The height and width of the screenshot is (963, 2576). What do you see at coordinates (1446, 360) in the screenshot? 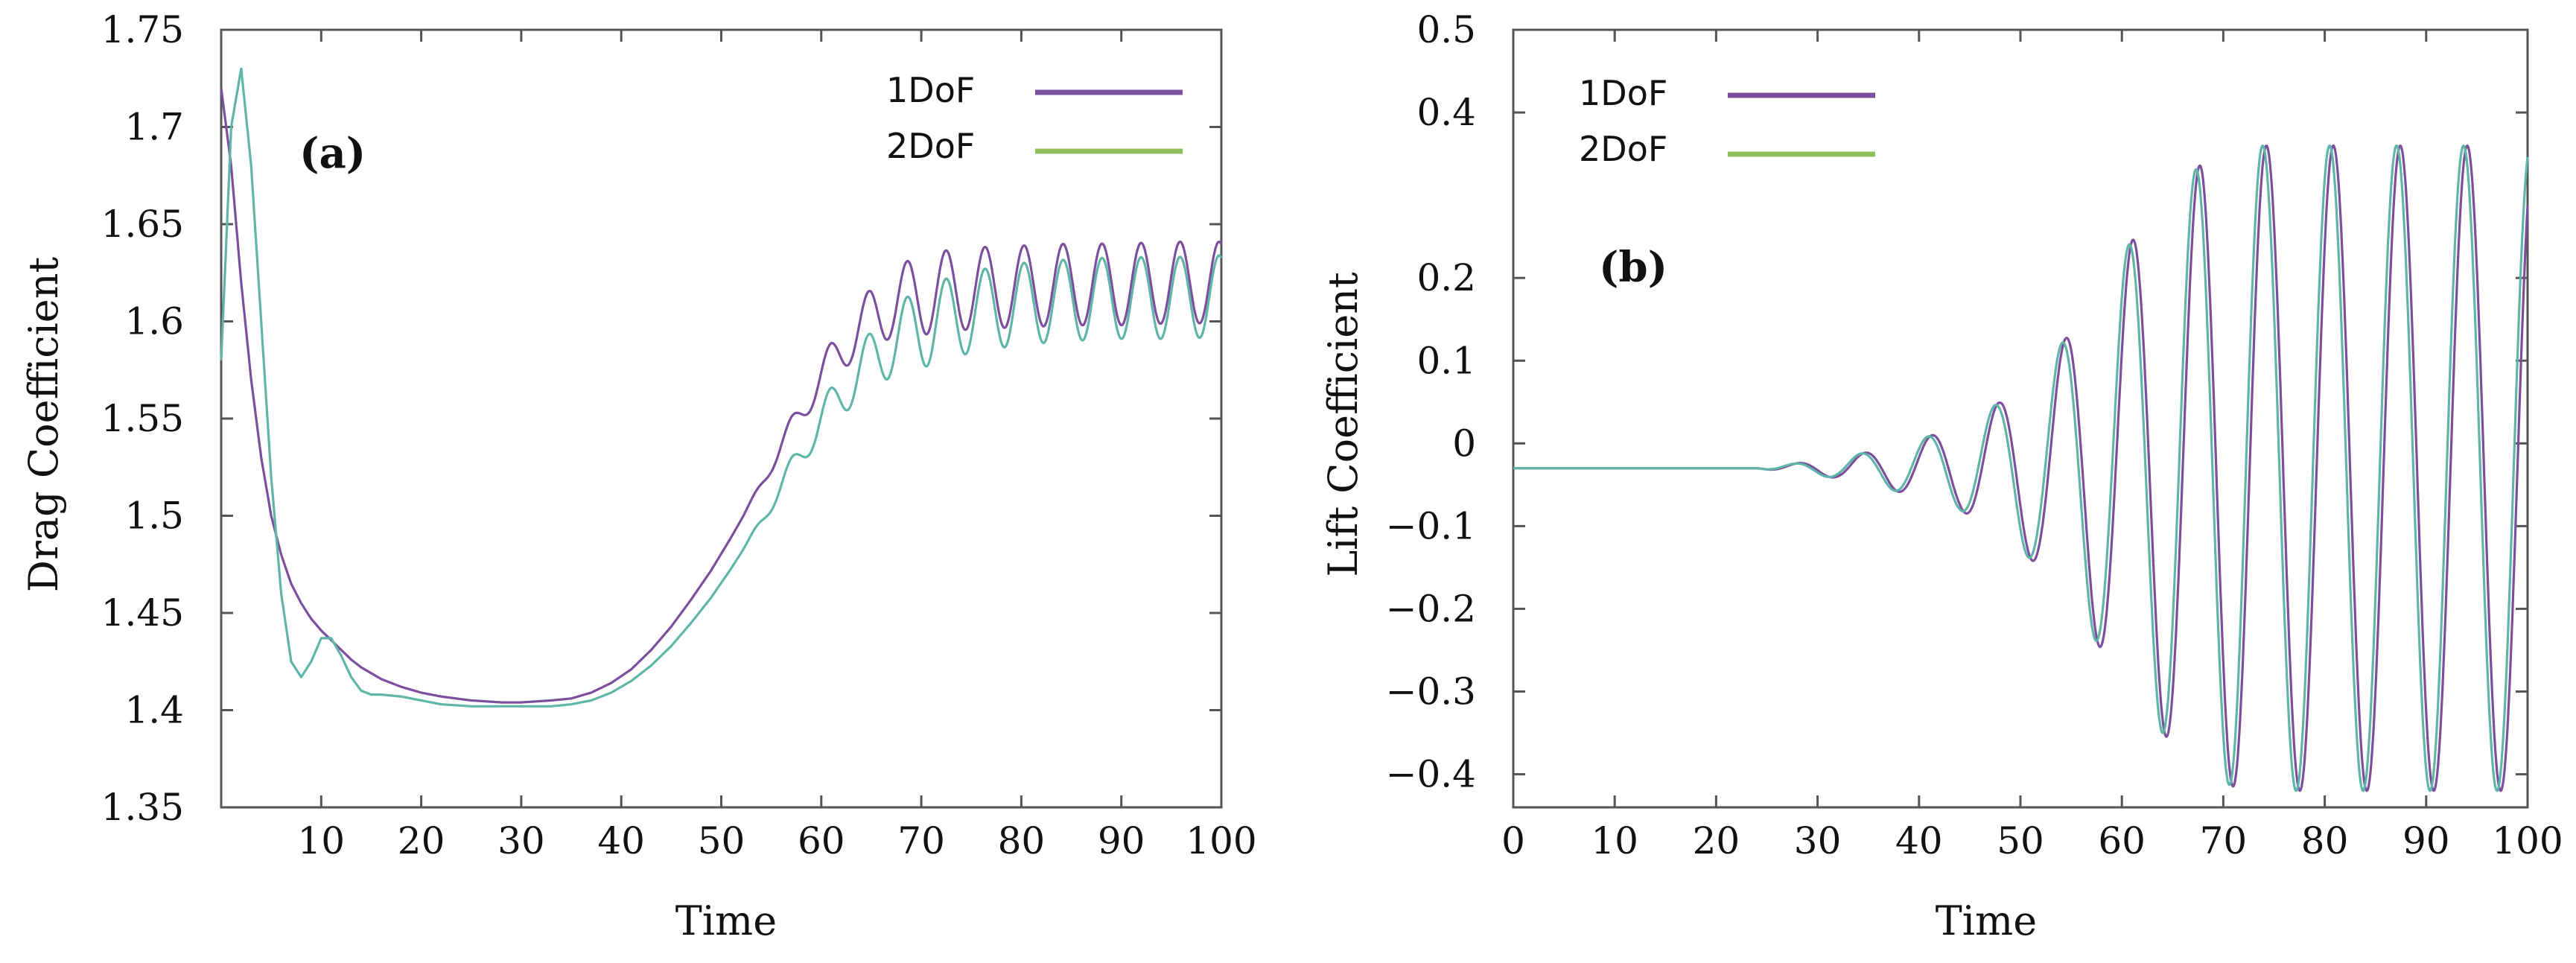
I see `y-tick-label: 0.1` at bounding box center [1446, 360].